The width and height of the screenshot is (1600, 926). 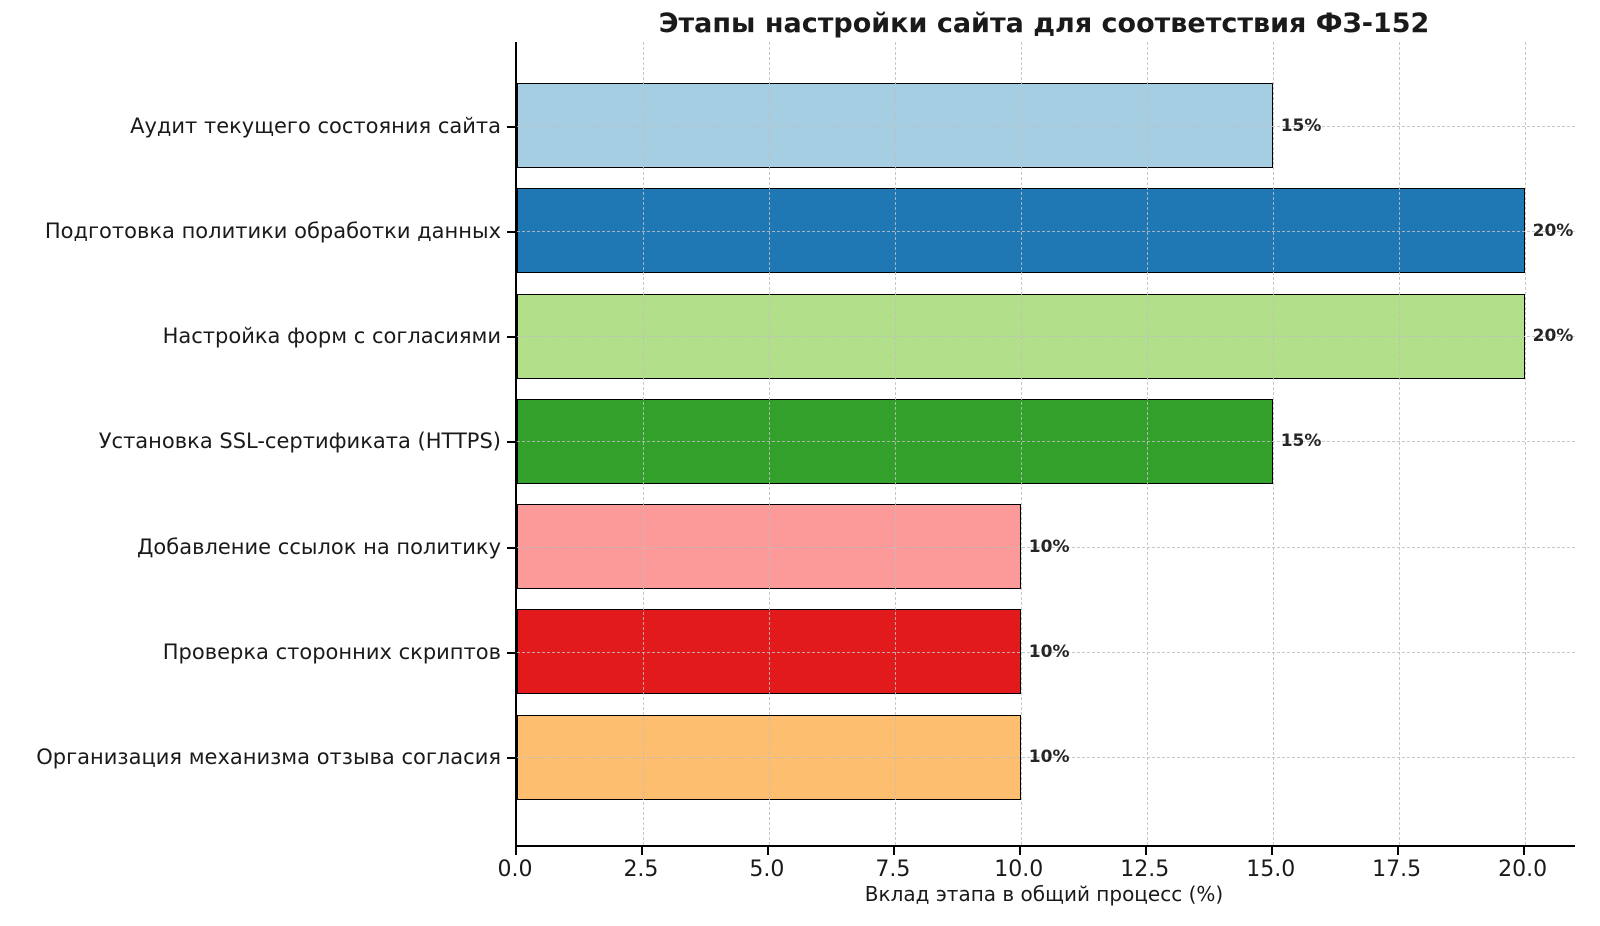 I want to click on category-label: Аудит текущего состояния сайта, so click(x=315, y=125).